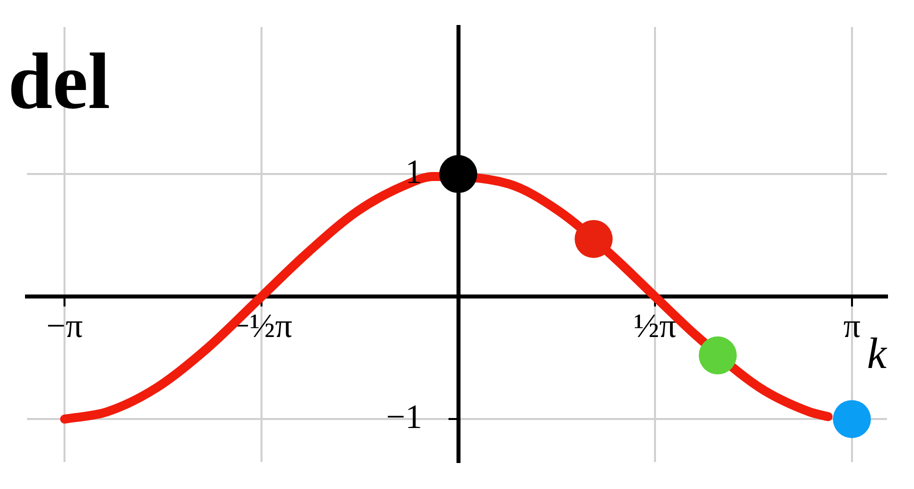 The height and width of the screenshot is (489, 914). What do you see at coordinates (655, 326) in the screenshot?
I see `x-tick-label: ½π` at bounding box center [655, 326].